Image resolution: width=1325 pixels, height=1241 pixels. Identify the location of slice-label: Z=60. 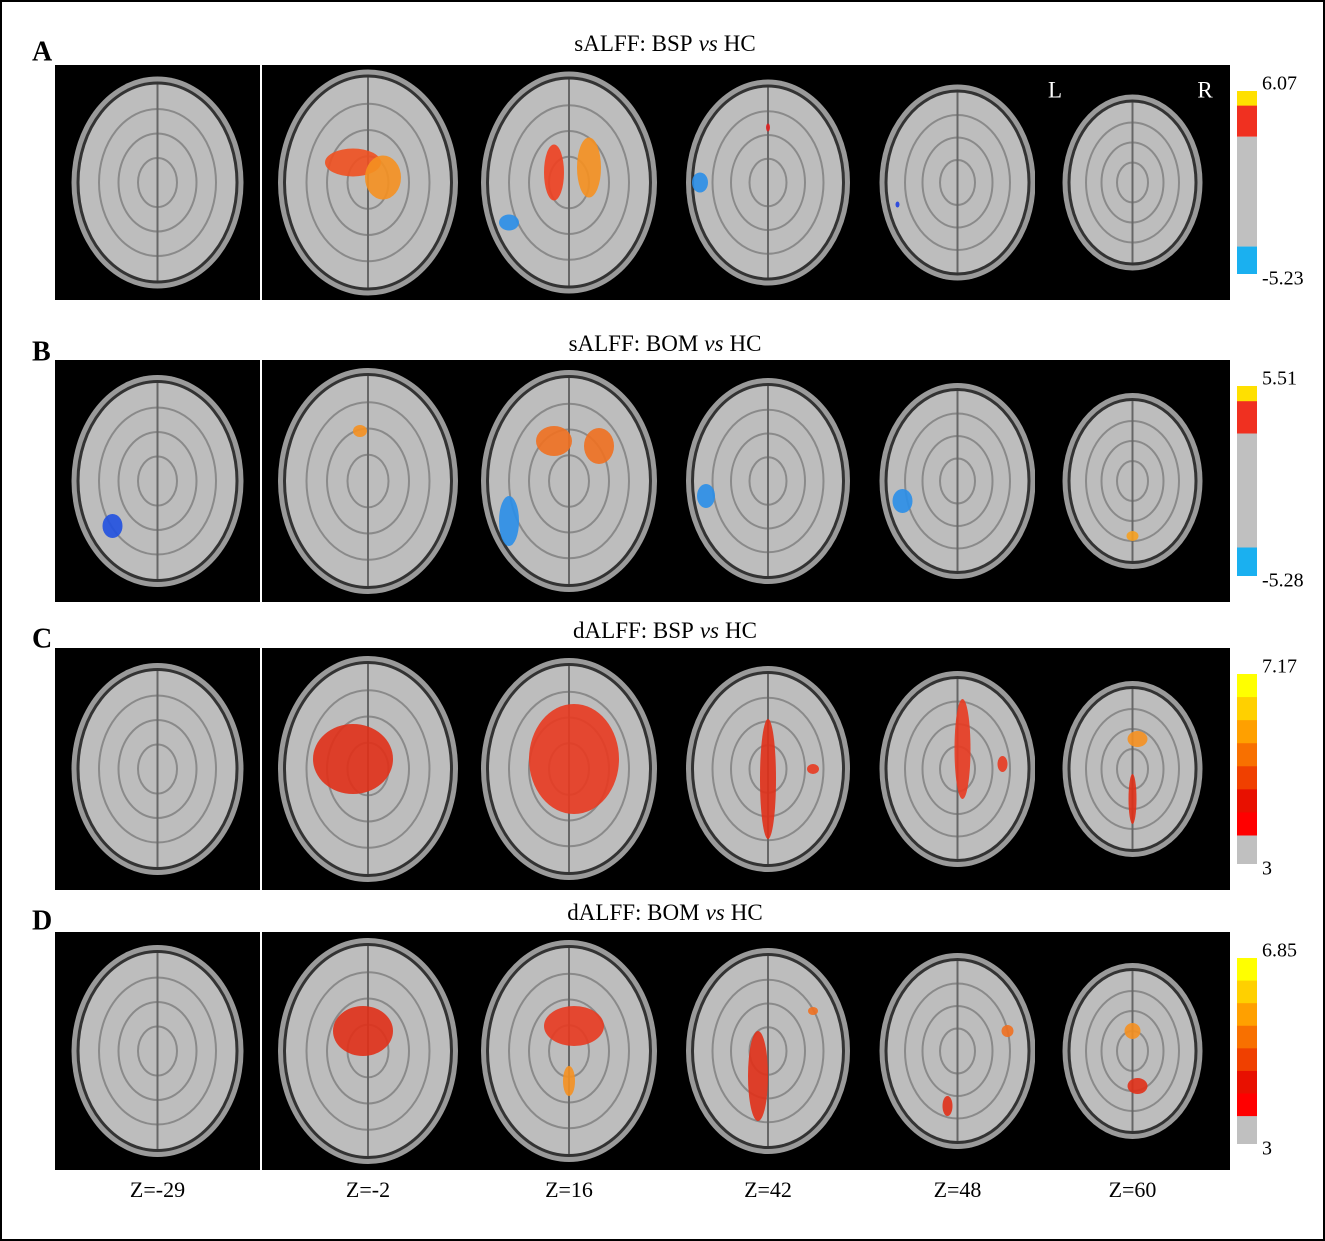
(1133, 1189).